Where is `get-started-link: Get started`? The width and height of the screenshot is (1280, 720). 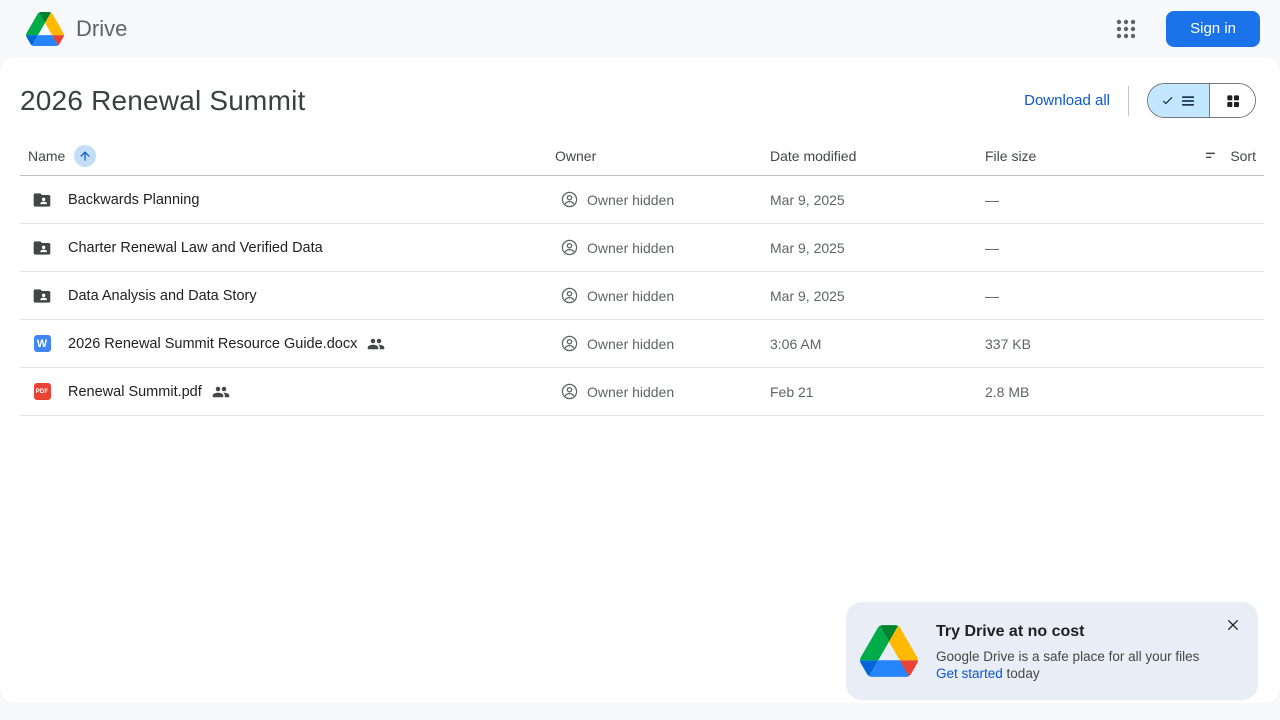 get-started-link: Get started is located at coordinates (969, 673).